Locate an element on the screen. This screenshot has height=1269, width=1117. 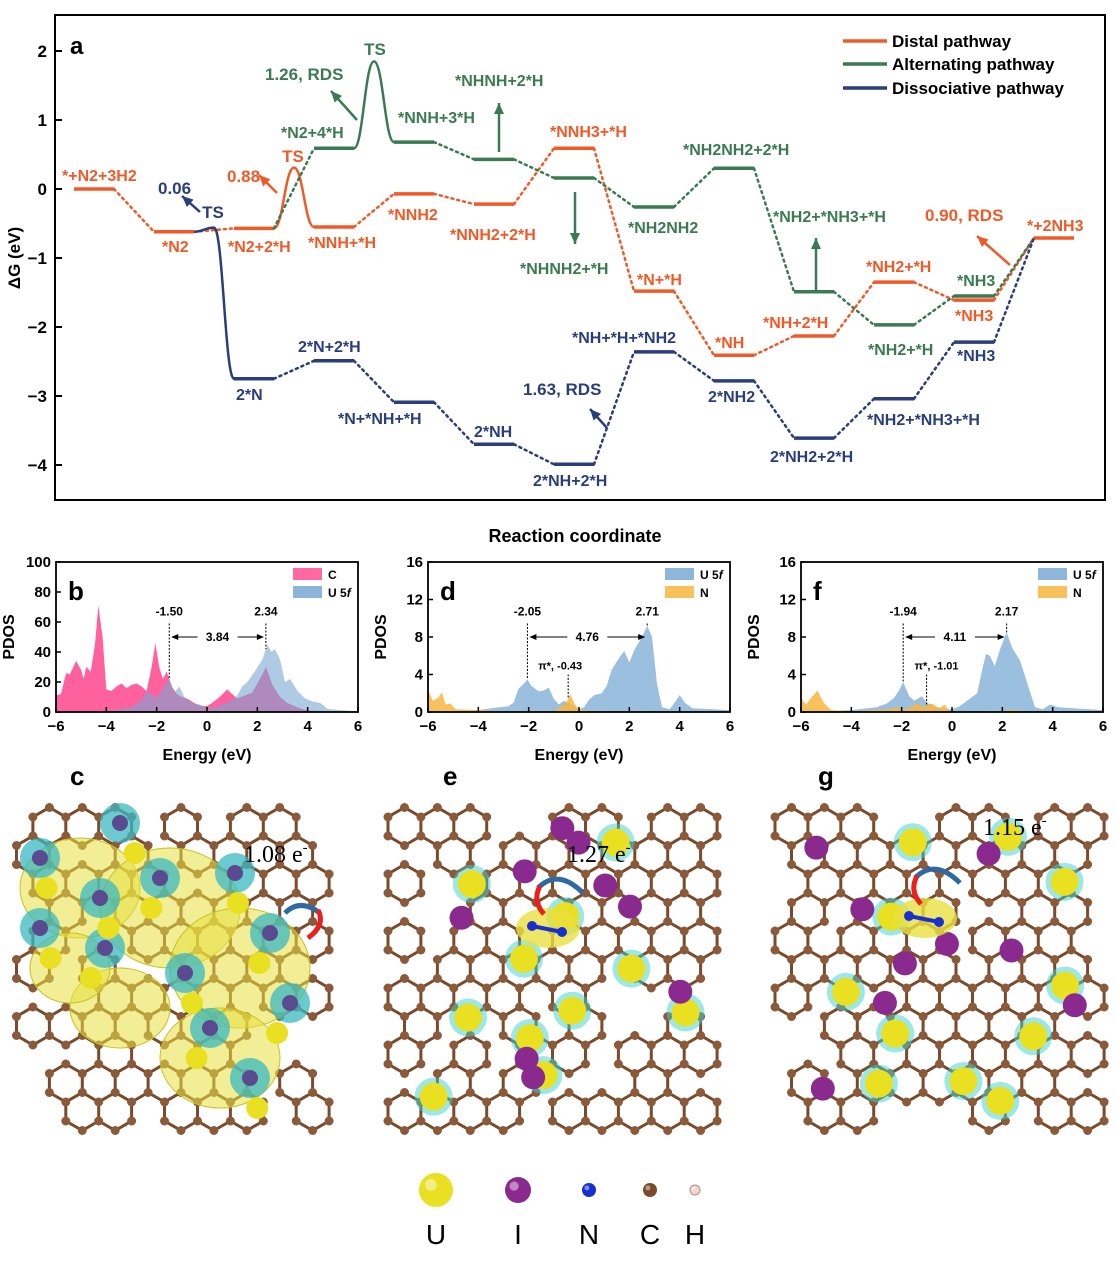
transition-state-curve is located at coordinates (374, 105).